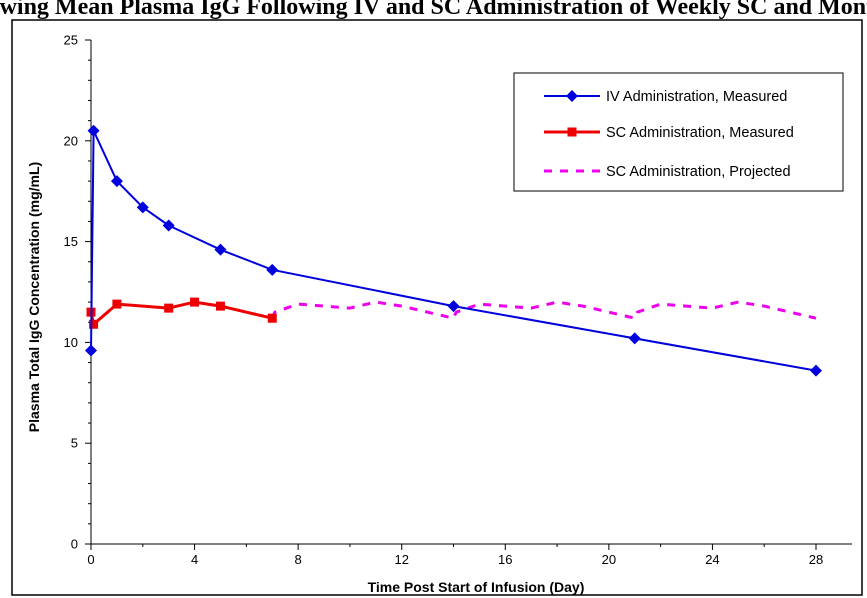 The width and height of the screenshot is (867, 598). What do you see at coordinates (74, 544) in the screenshot?
I see `y-tick-label: 0` at bounding box center [74, 544].